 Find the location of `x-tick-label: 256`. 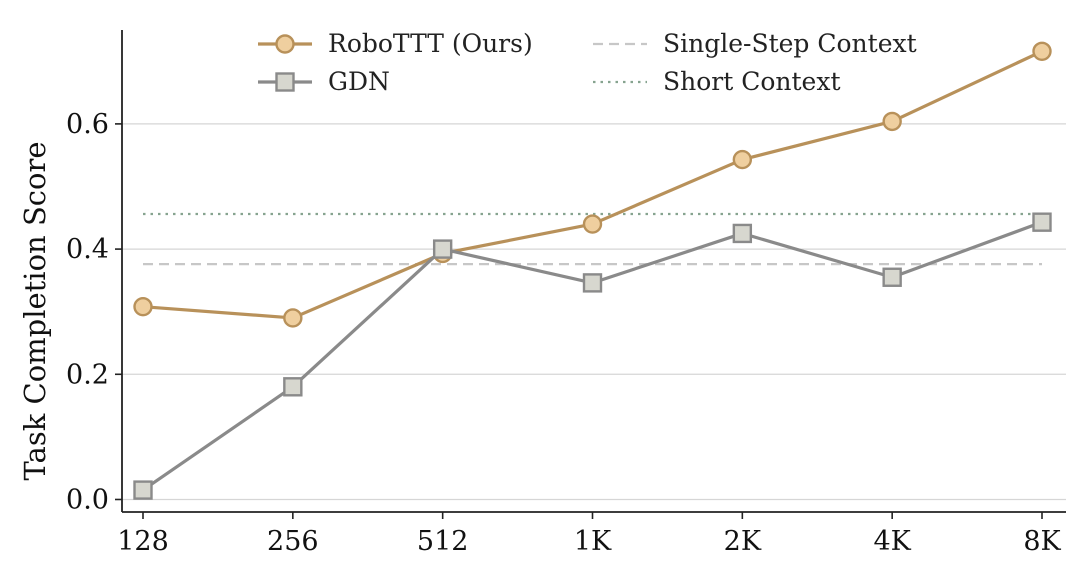

x-tick-label: 256 is located at coordinates (293, 541).